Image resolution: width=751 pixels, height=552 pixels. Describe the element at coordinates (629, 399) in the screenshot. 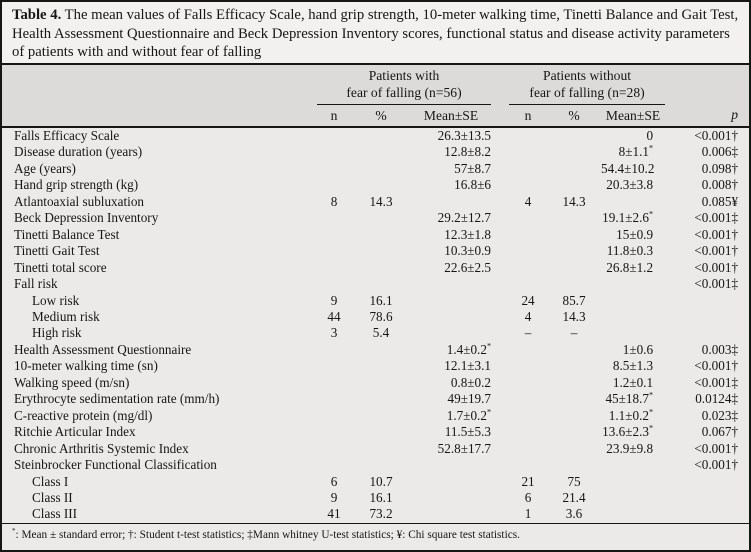

I see `cell-mean-without: 45±18.7*` at that location.